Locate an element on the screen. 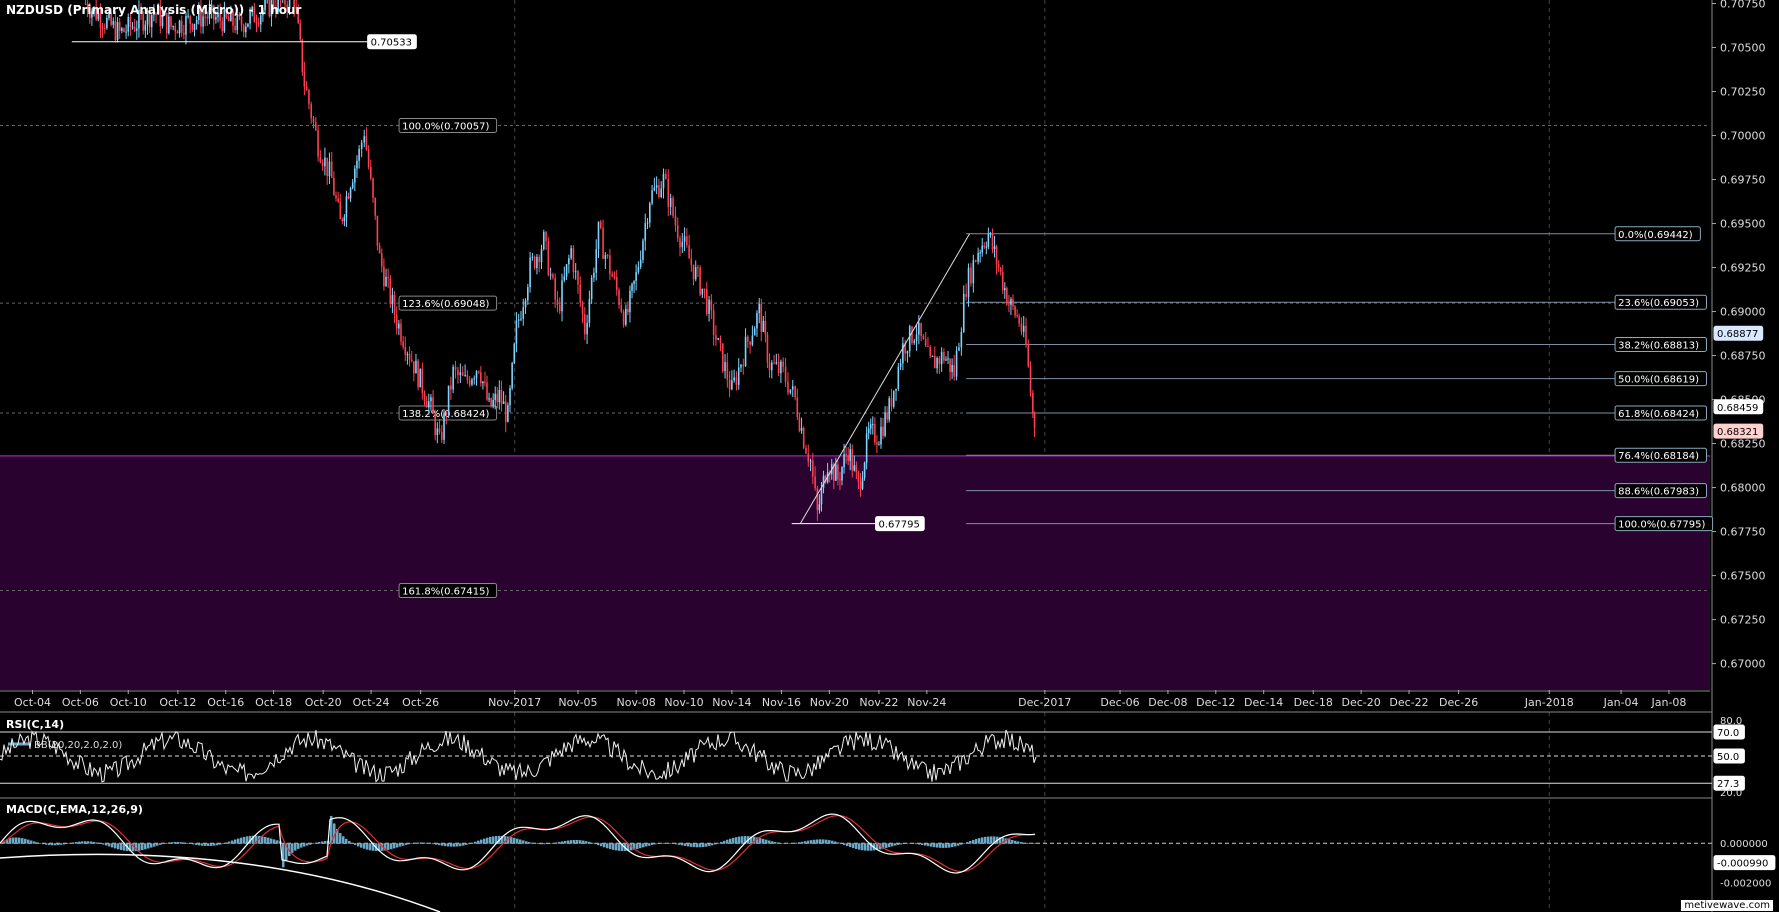 The height and width of the screenshot is (912, 1779). y-tick-label: 0.70500 is located at coordinates (1743, 48).